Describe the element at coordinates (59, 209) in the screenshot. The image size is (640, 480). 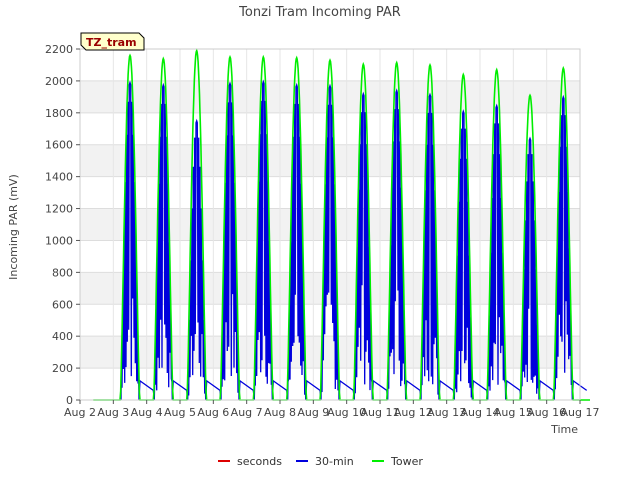
I see `y-tick-label: 1200` at that location.